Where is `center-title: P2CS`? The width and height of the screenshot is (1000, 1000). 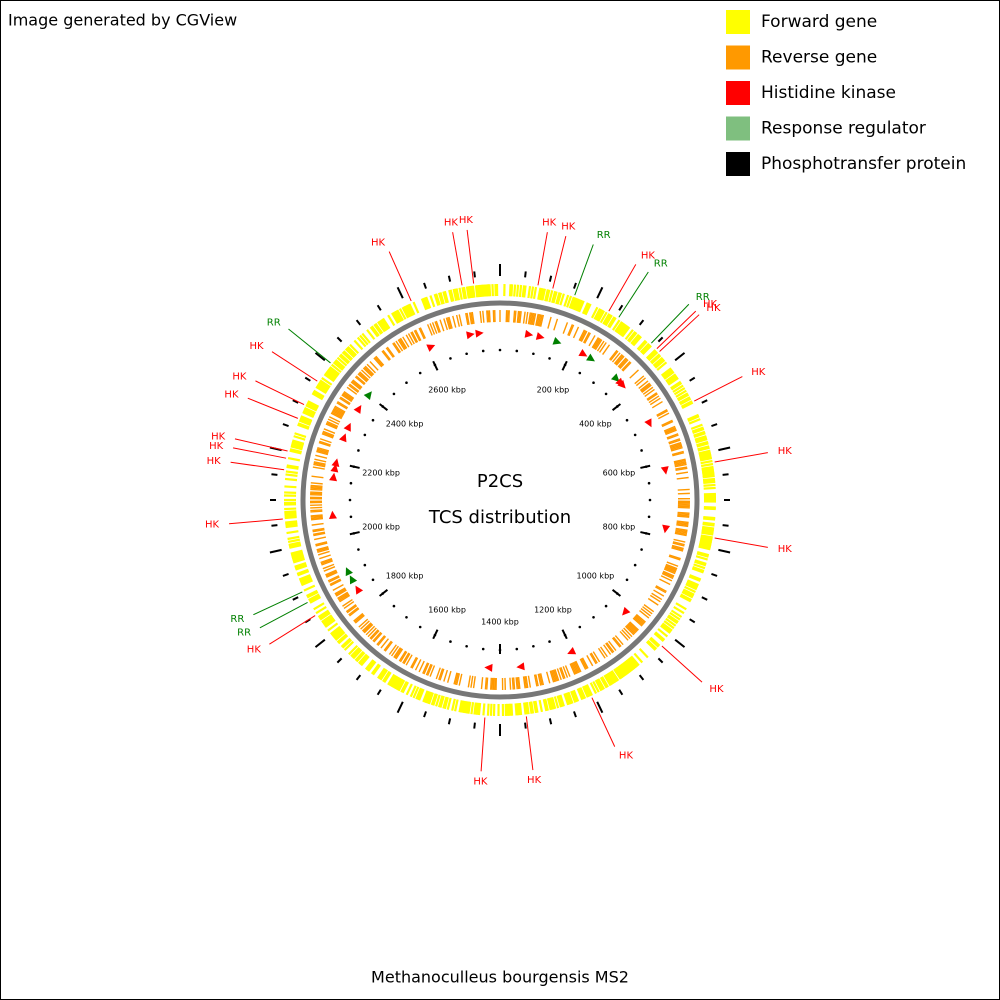 center-title: P2CS is located at coordinates (500, 481).